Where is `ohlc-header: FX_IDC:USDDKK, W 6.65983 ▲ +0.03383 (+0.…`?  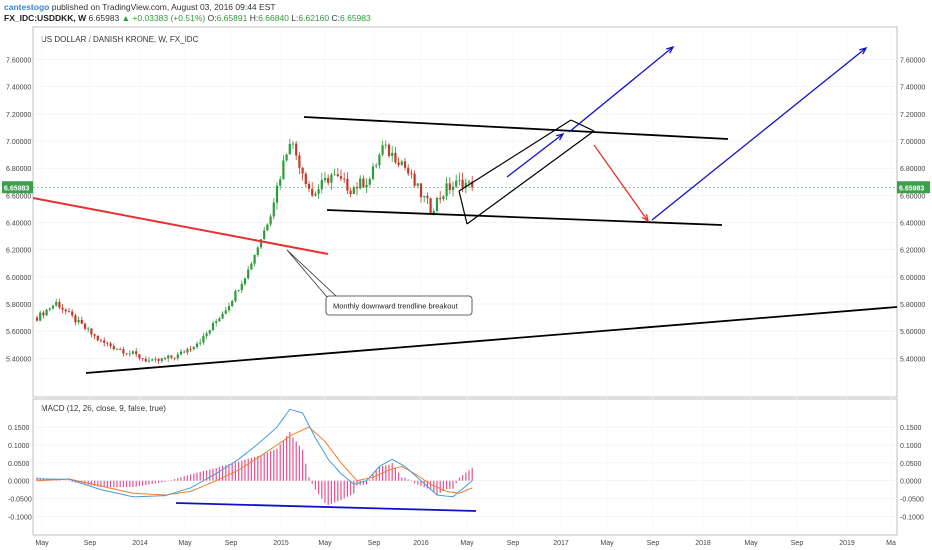
ohlc-header: FX_IDC:USDDKK, W 6.65983 ▲ +0.03383 (+0.… is located at coordinates (187, 18).